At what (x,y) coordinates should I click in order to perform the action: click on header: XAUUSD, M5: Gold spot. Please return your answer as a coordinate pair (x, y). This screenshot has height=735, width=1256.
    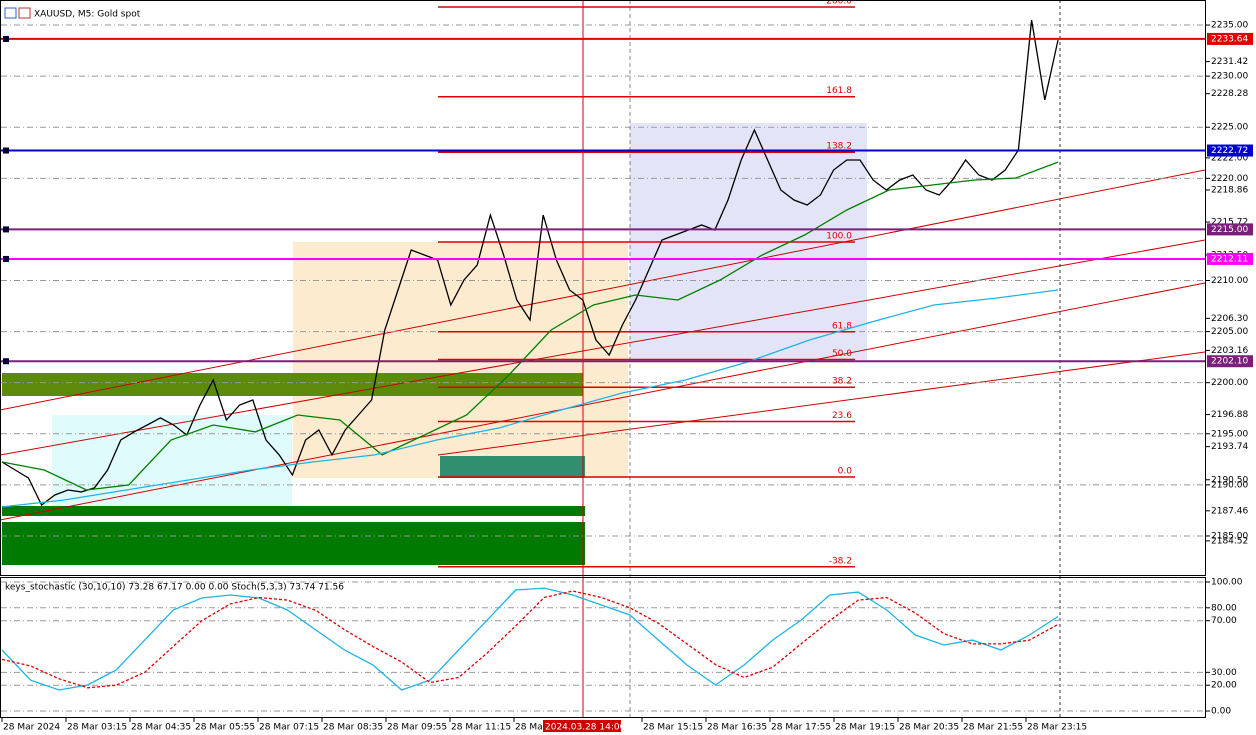
    Looking at the image, I should click on (72, 13).